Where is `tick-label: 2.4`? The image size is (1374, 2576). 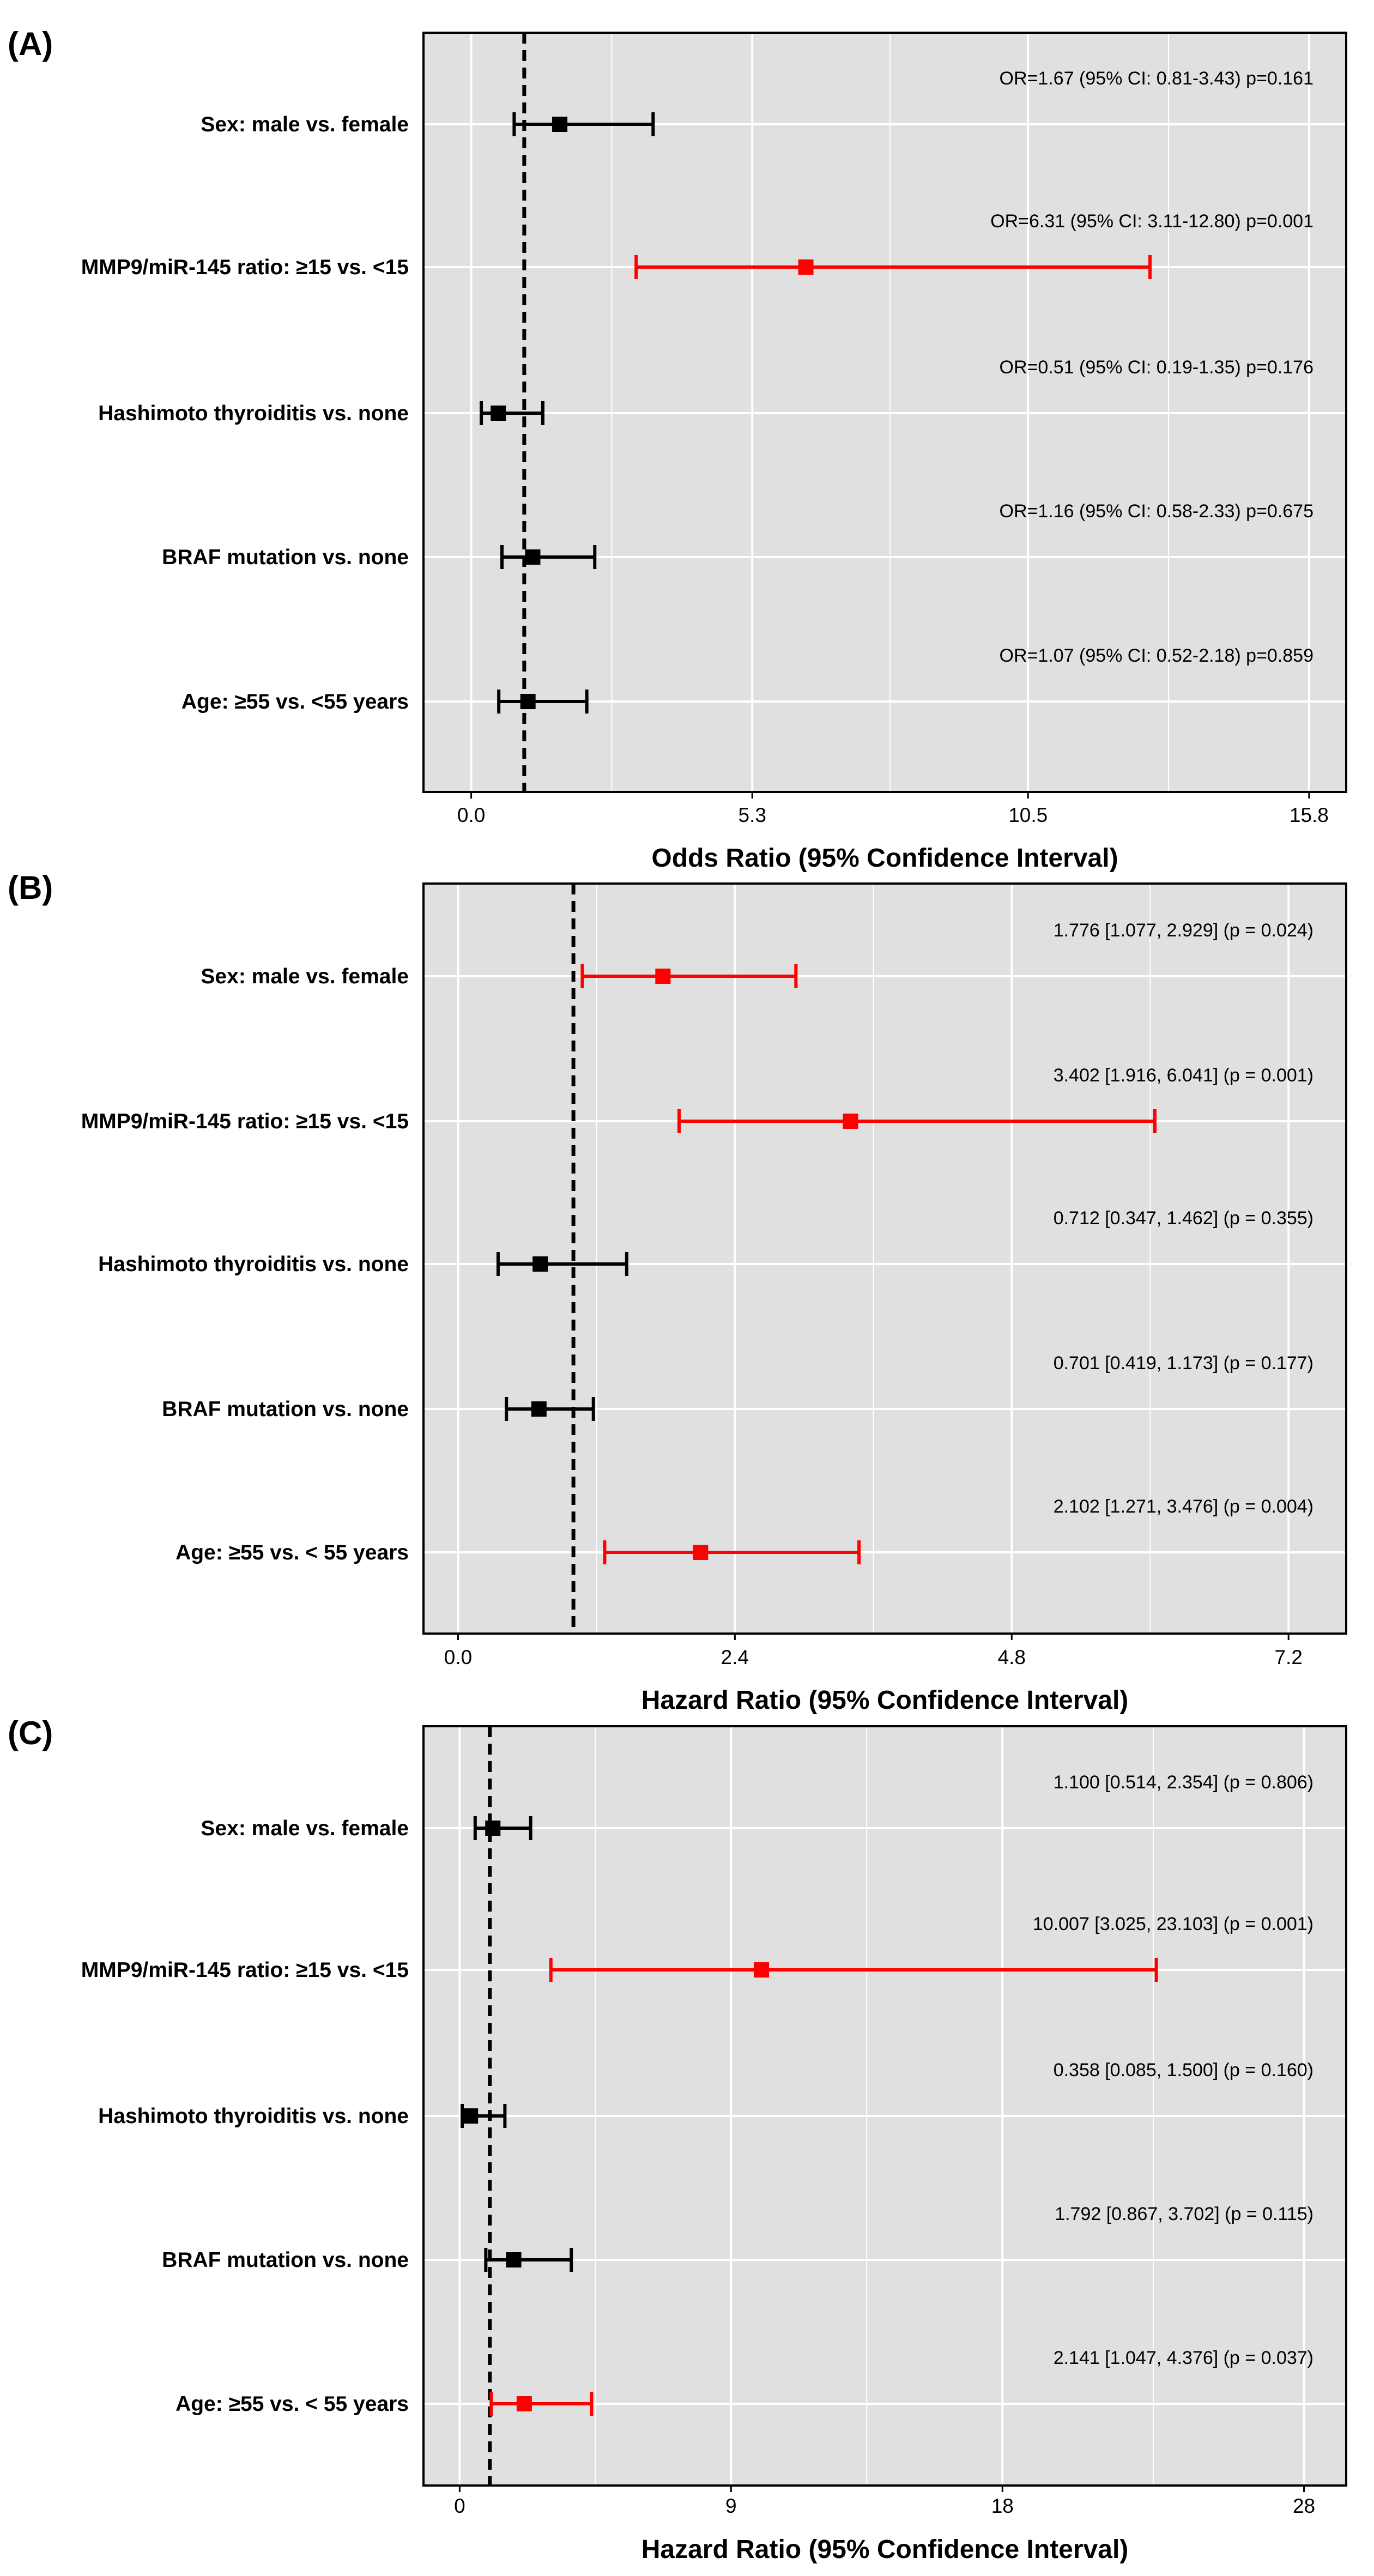
tick-label: 2.4 is located at coordinates (735, 1657).